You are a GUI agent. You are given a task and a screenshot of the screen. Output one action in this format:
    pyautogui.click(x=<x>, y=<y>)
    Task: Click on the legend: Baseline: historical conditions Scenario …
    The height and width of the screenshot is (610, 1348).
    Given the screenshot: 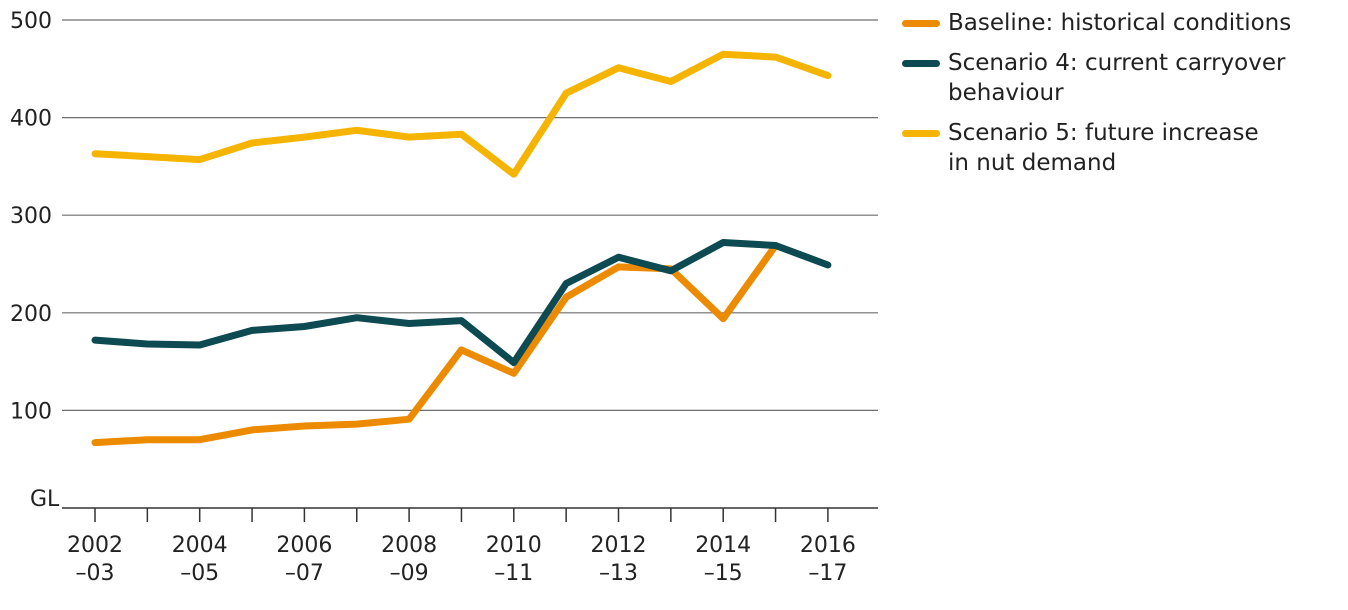 What is the action you would take?
    pyautogui.click(x=1120, y=98)
    